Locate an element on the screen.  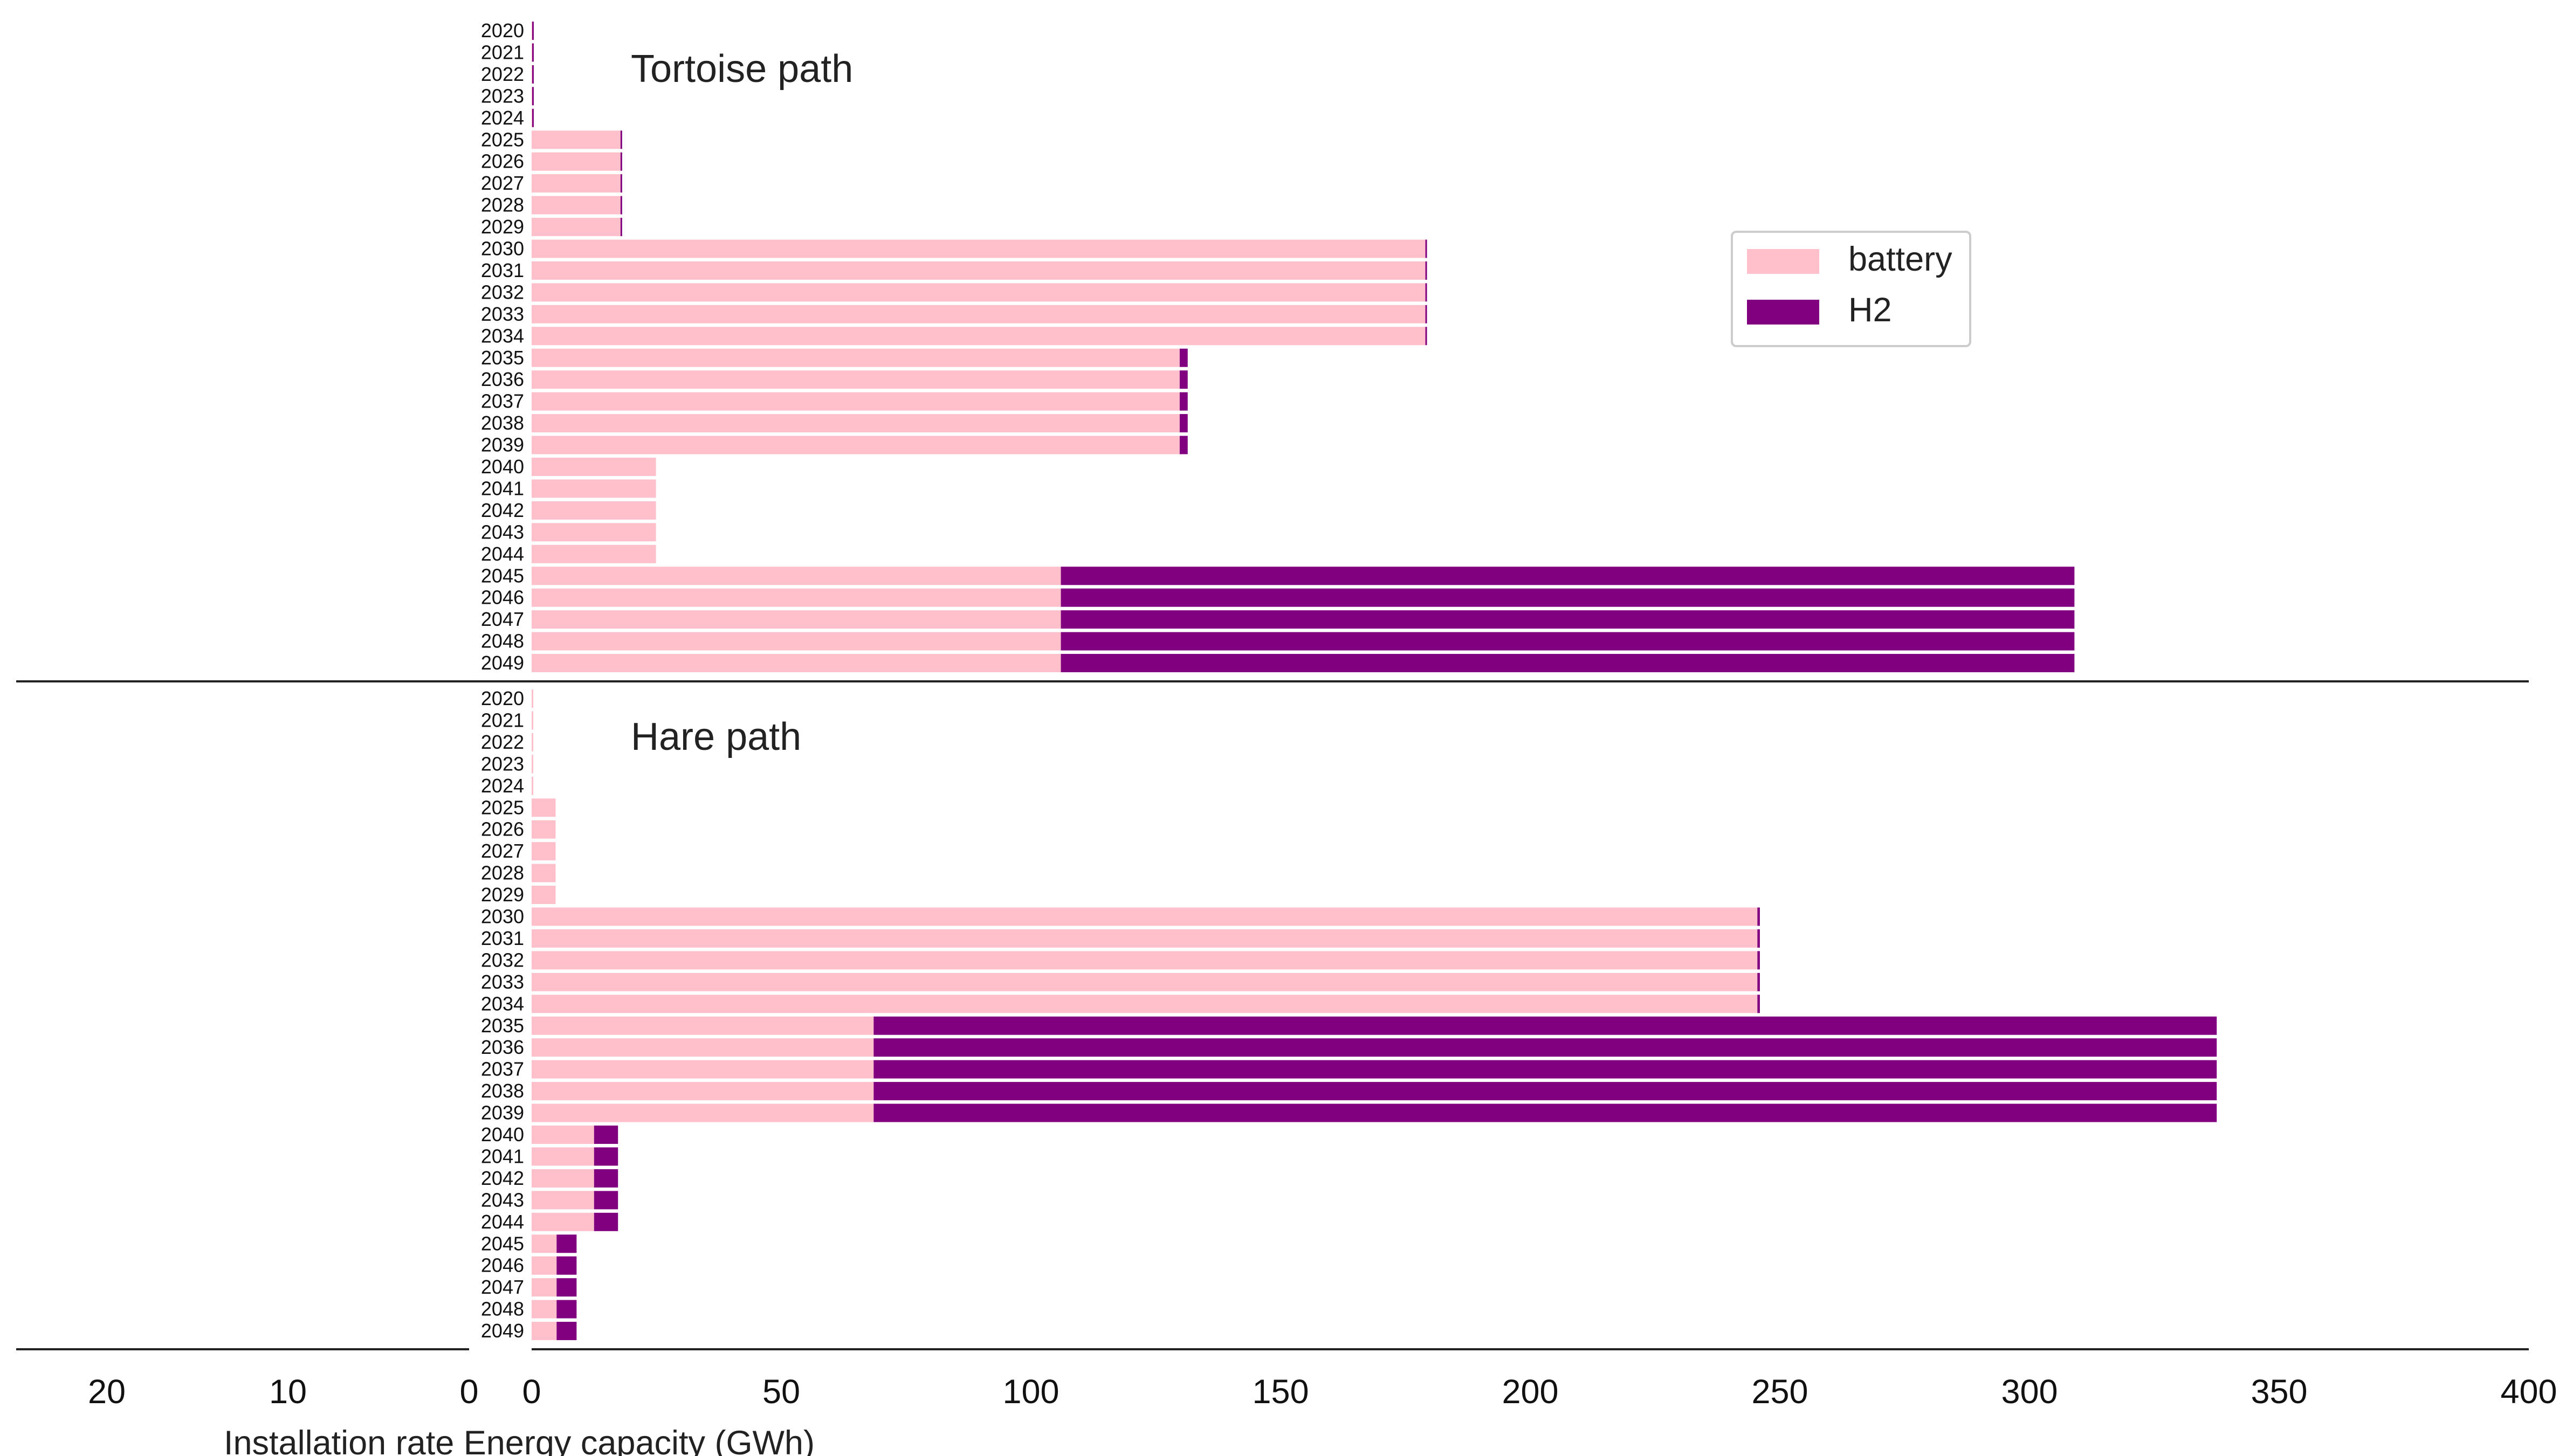
y-tick-label: 2044 is located at coordinates (503, 554).